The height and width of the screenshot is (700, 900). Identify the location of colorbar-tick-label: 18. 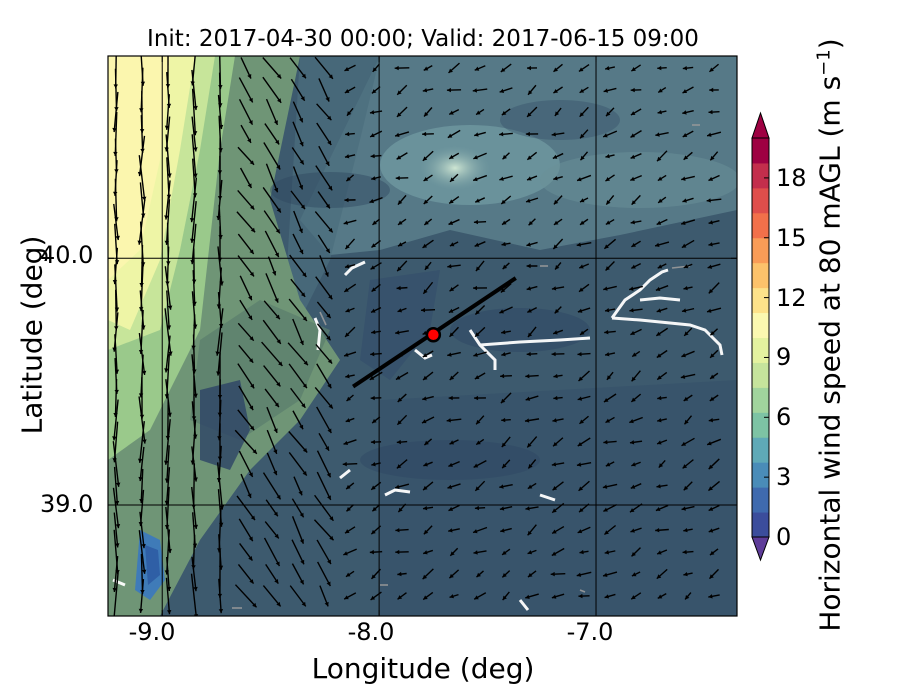
(791, 177).